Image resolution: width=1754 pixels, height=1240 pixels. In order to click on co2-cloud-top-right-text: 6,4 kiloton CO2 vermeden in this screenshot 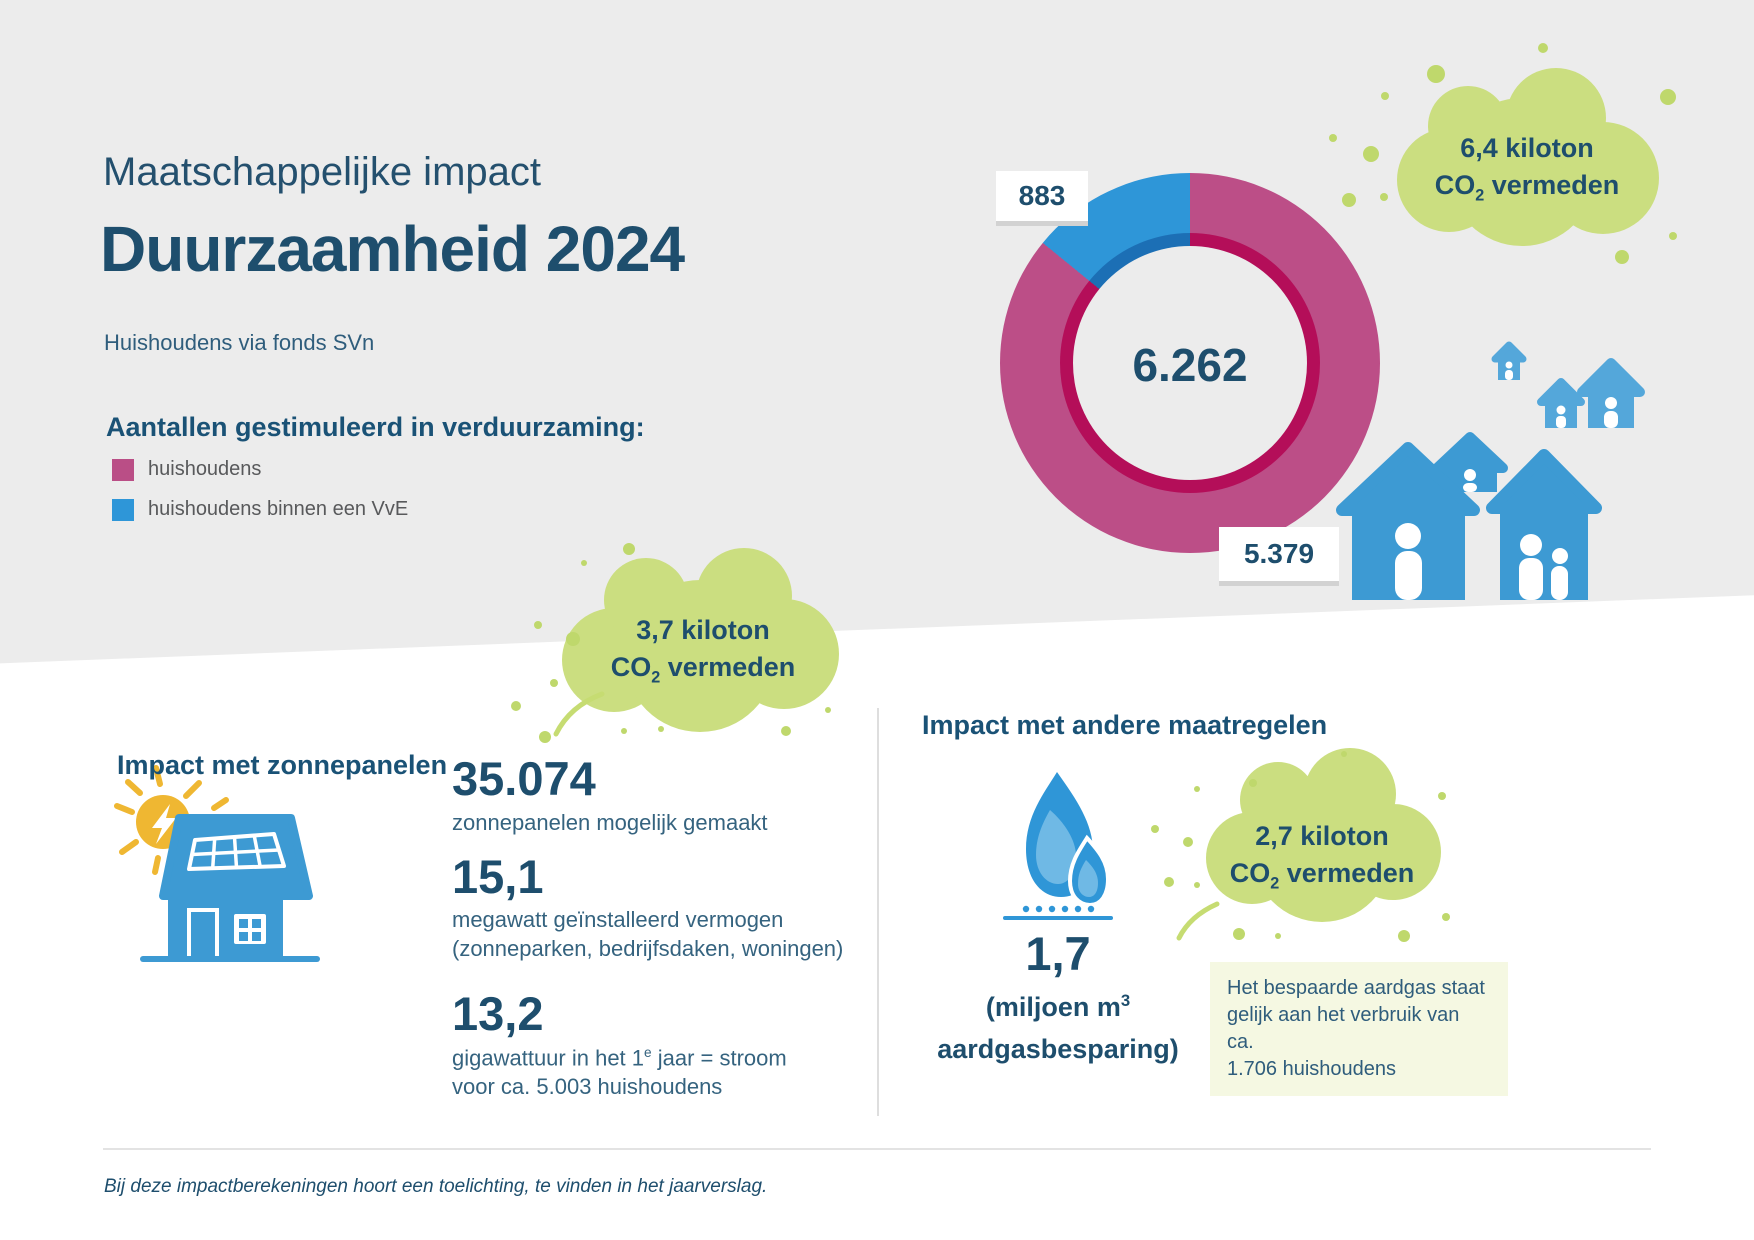, I will do `click(1527, 172)`.